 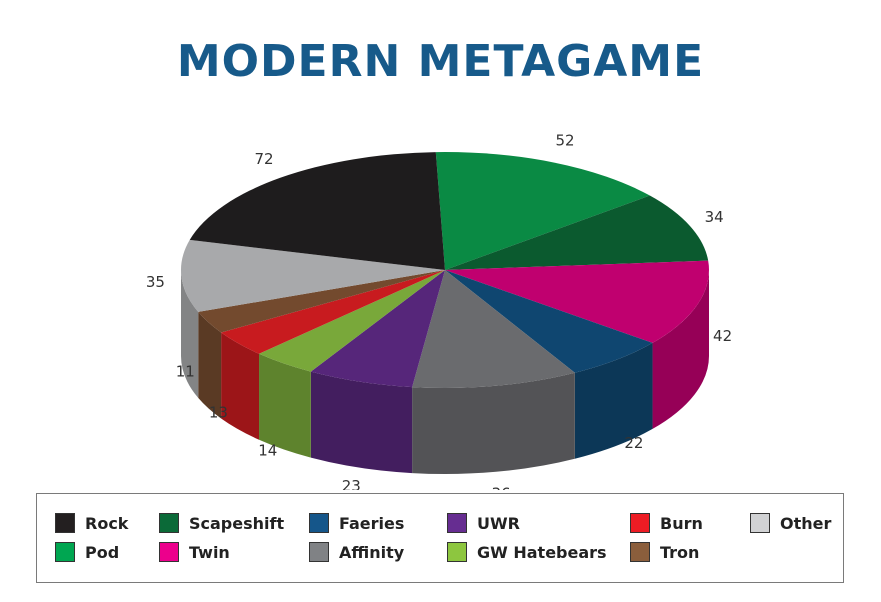 I want to click on legend-item-other: Other, so click(x=790, y=523).